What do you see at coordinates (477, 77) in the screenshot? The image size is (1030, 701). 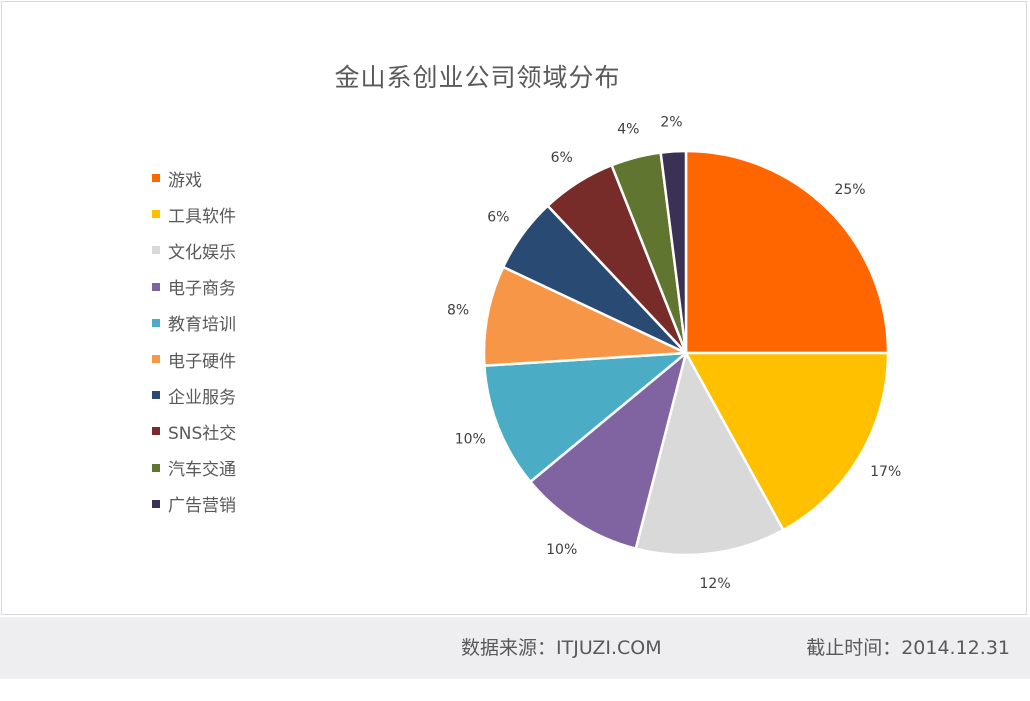 I see `chart-title: 金山系创业公司领域分布` at bounding box center [477, 77].